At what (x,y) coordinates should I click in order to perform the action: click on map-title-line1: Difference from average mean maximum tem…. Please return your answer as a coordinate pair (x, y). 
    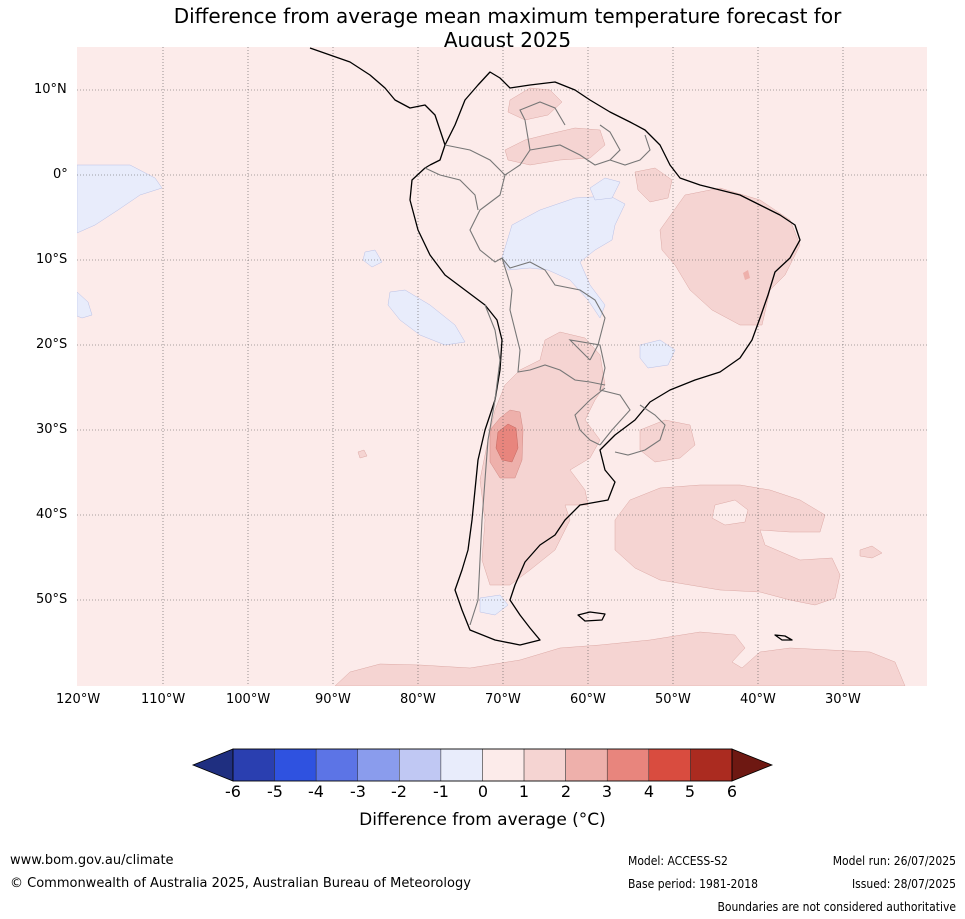
    Looking at the image, I should click on (507, 16).